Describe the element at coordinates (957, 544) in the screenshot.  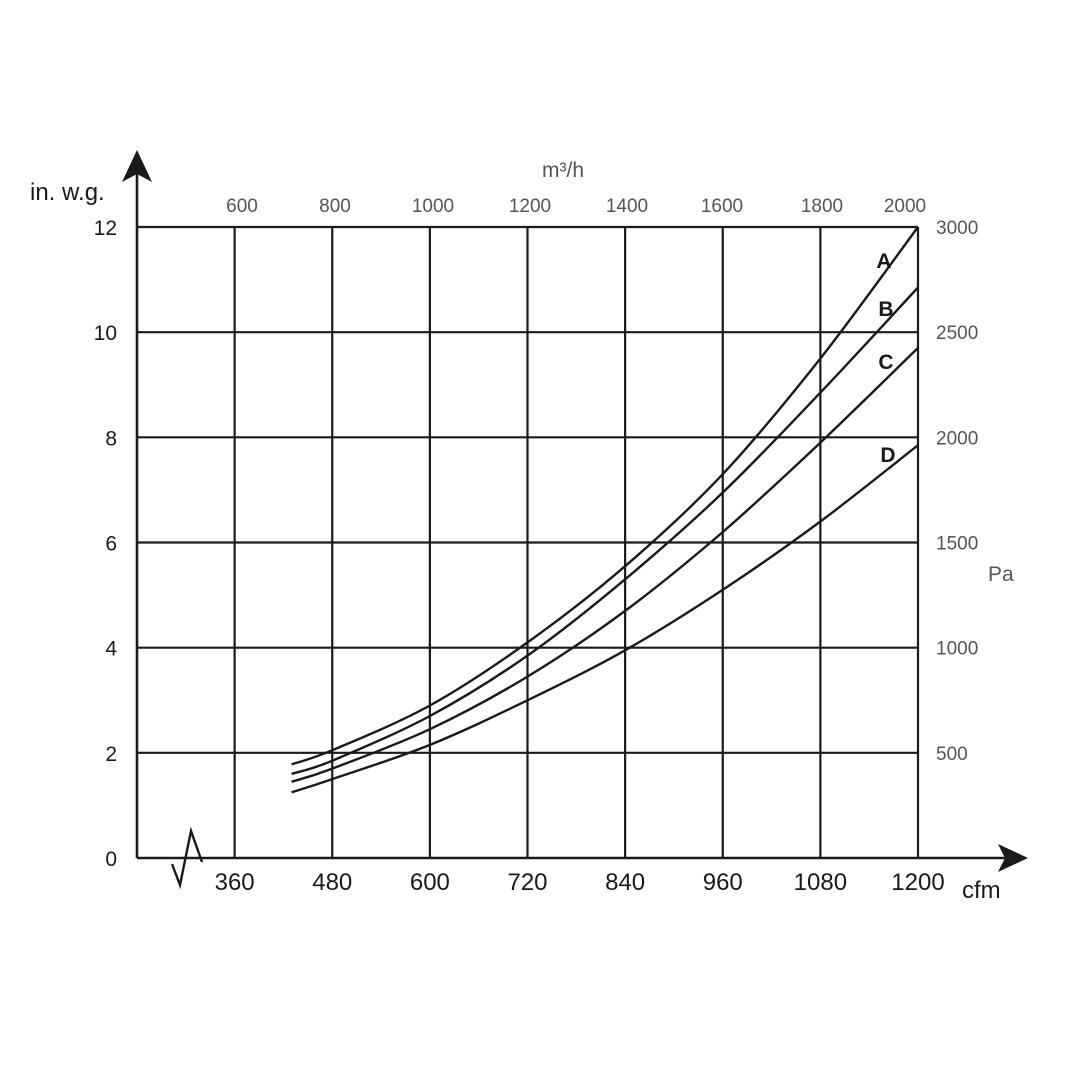
I see `y2-tick-label: 1500` at that location.